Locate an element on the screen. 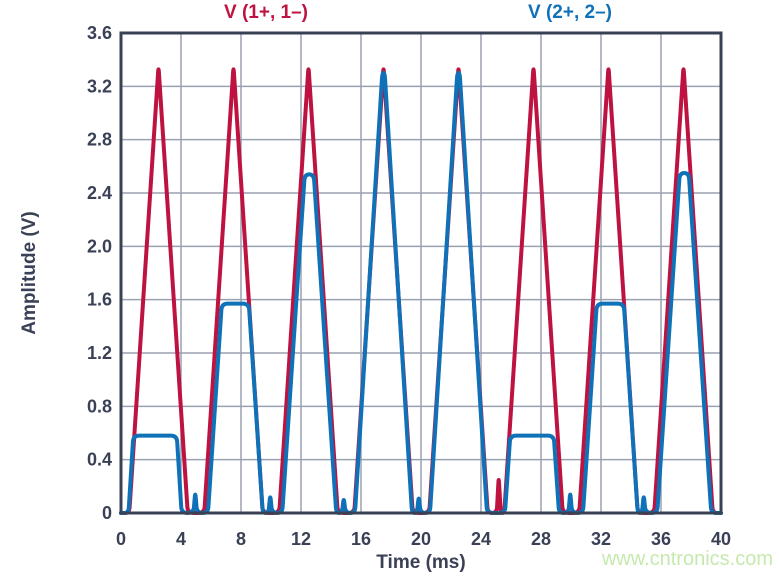 The width and height of the screenshot is (779, 585). x-tick-label: 28 is located at coordinates (541, 539).